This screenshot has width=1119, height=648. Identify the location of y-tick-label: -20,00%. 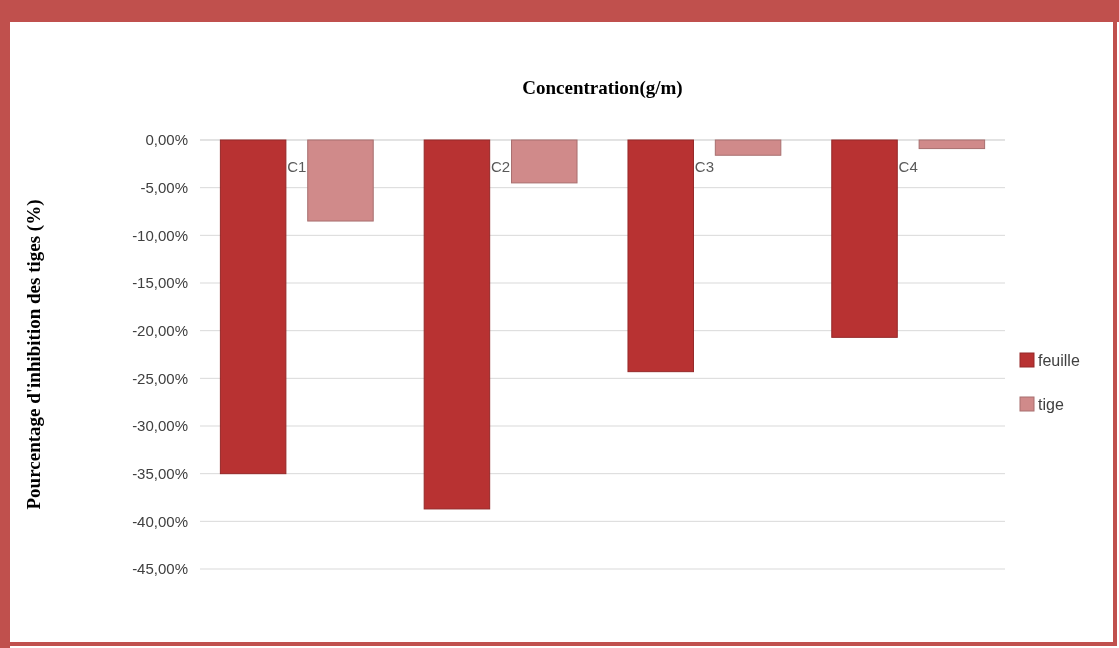
(160, 330).